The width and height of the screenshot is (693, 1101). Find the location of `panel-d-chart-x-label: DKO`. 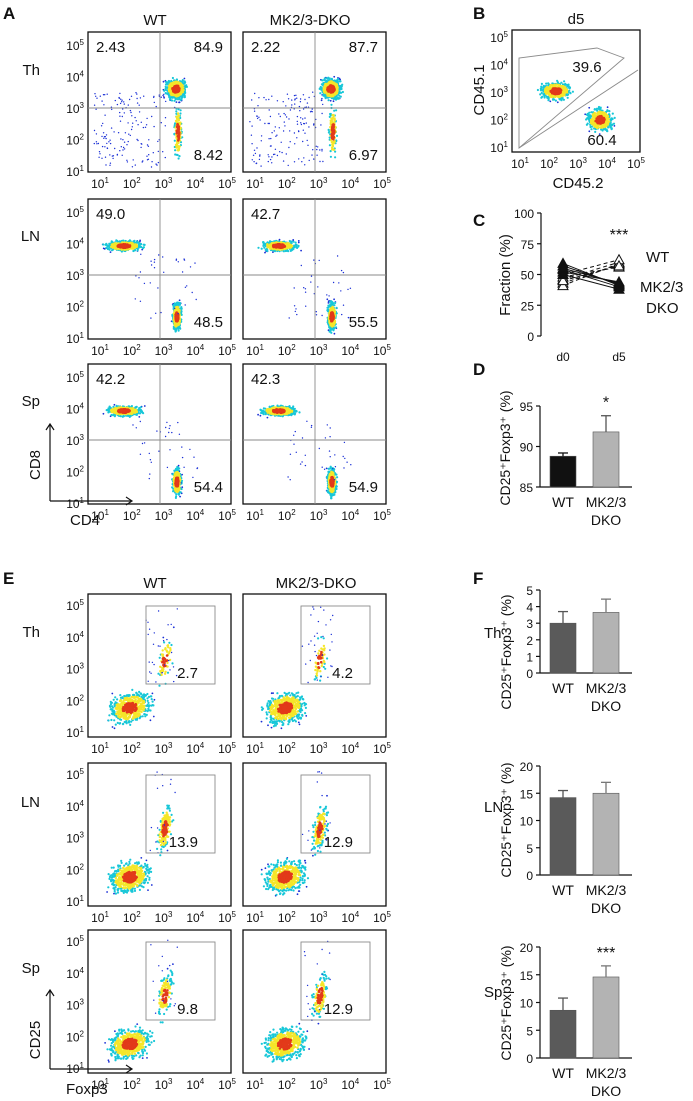

panel-d-chart-x-label: DKO is located at coordinates (606, 520).